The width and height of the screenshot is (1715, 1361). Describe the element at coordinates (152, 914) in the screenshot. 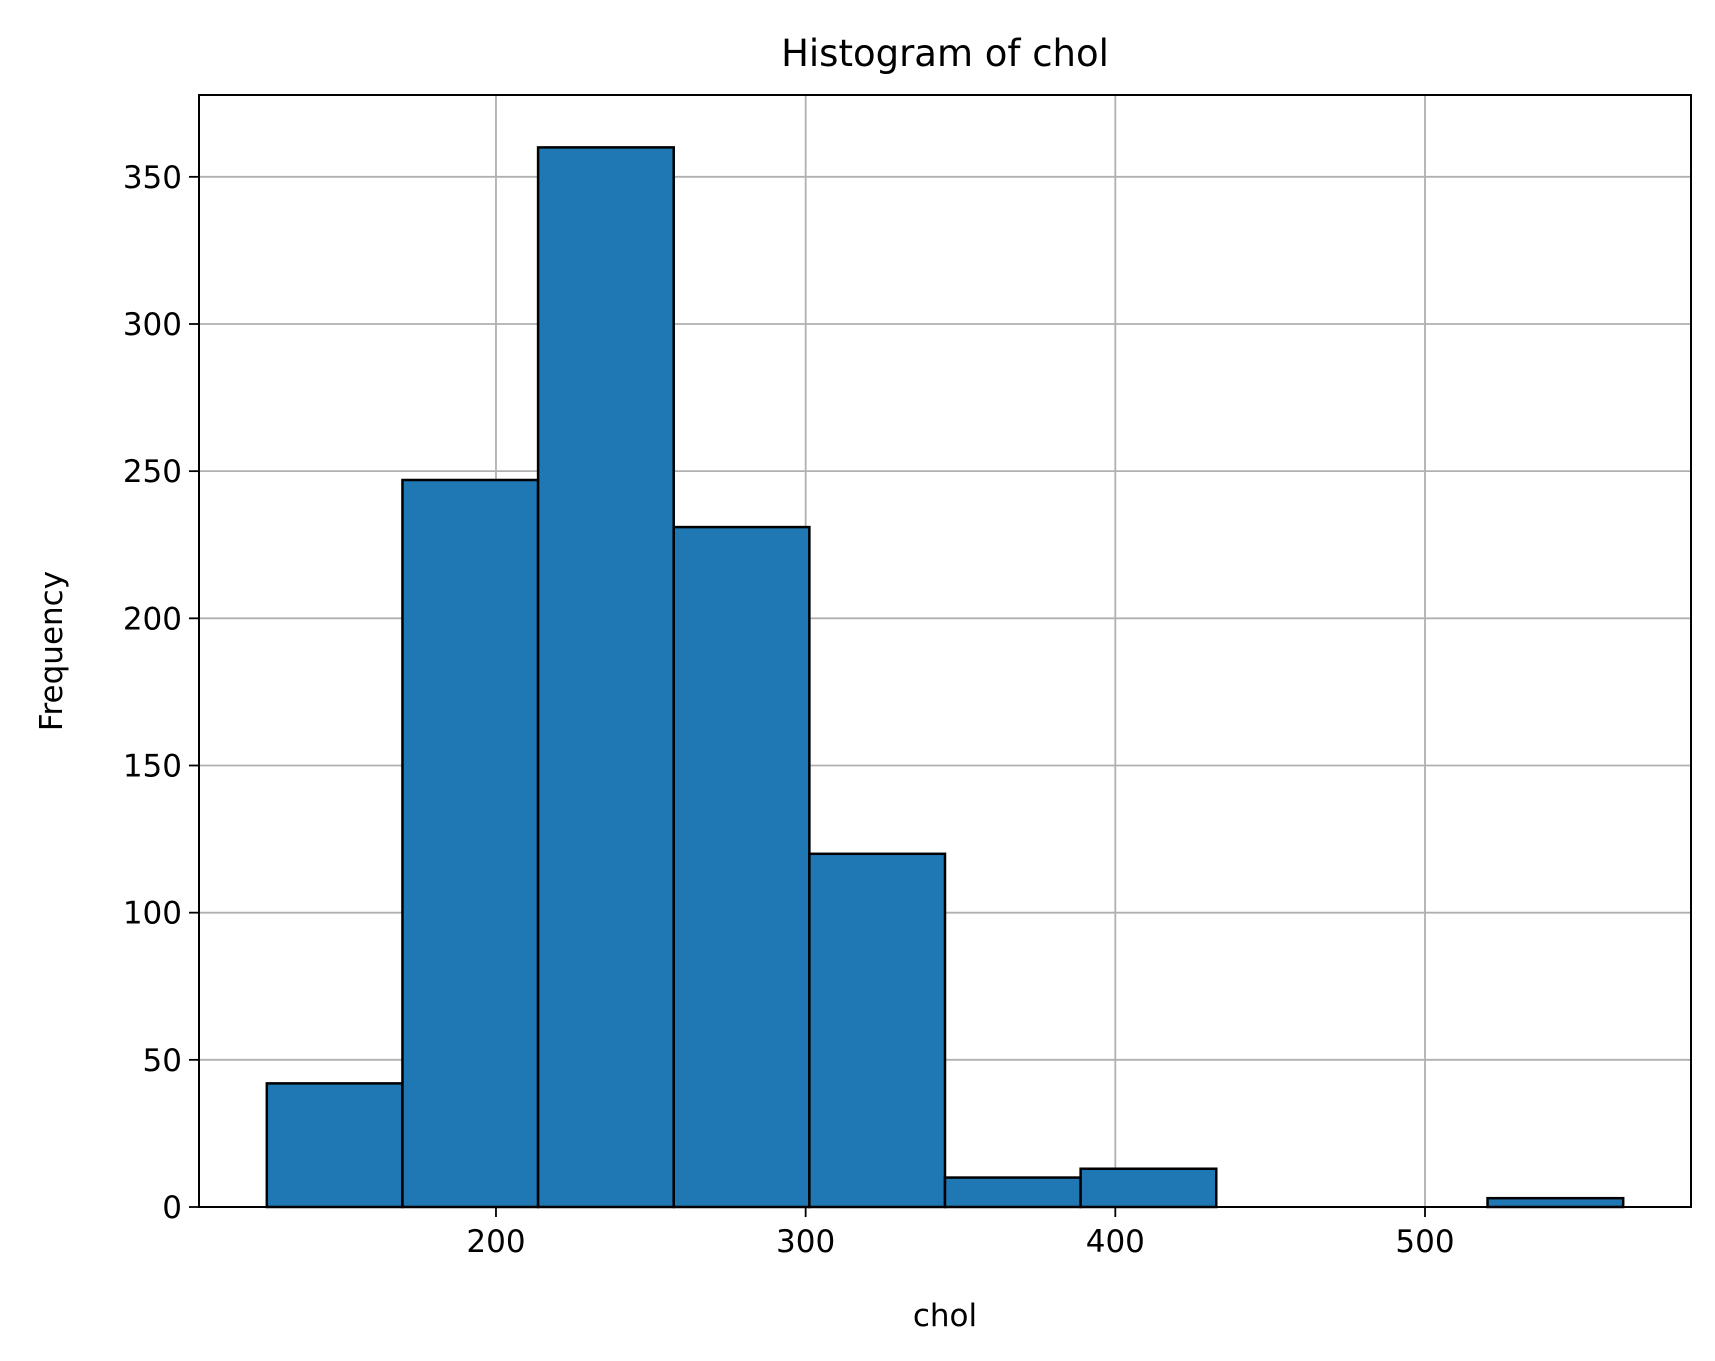

I see `y-tick-label-100: 100` at that location.